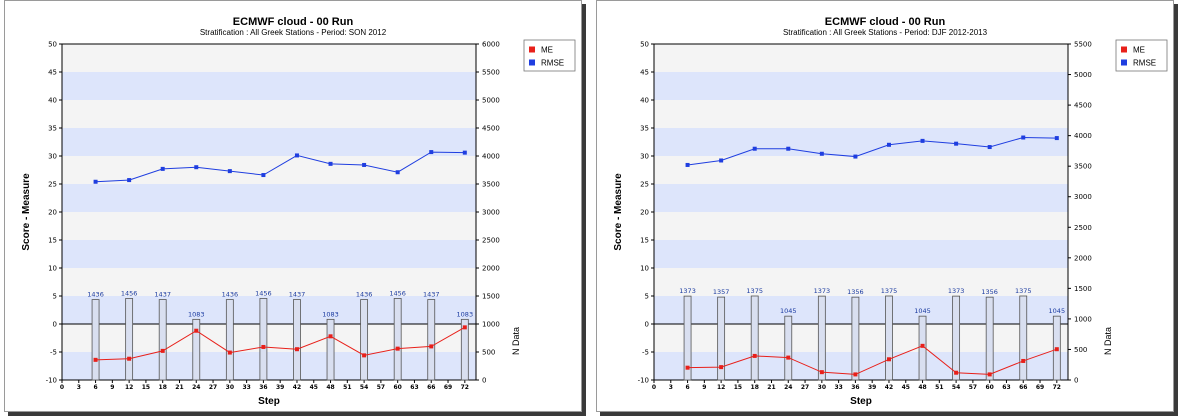  Describe the element at coordinates (491, 157) in the screenshot. I see `y2-tick-label: 4000` at that location.